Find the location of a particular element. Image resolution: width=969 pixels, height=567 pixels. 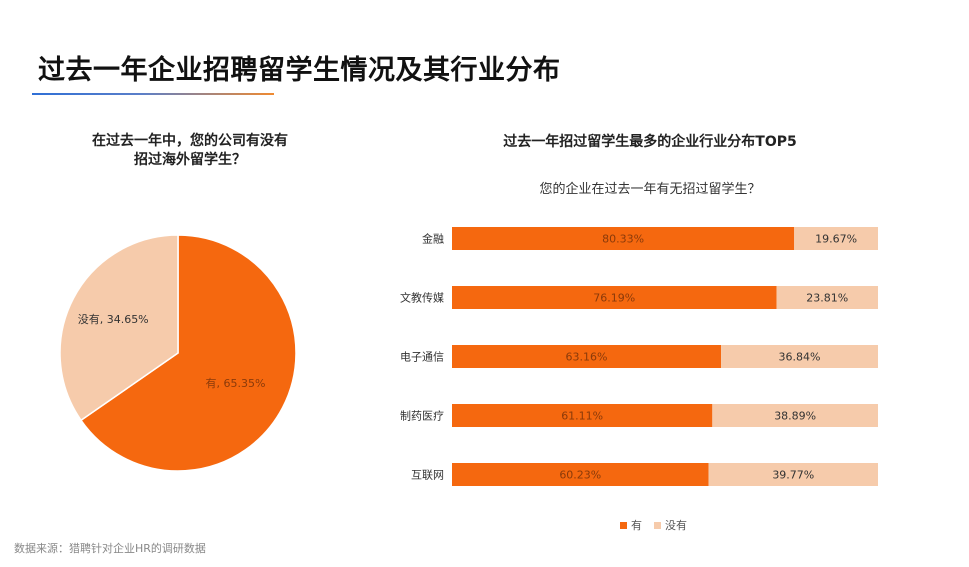

bar-chart-title: 过去一年招过留学生最多的企业行业分布TOP5 is located at coordinates (650, 142).